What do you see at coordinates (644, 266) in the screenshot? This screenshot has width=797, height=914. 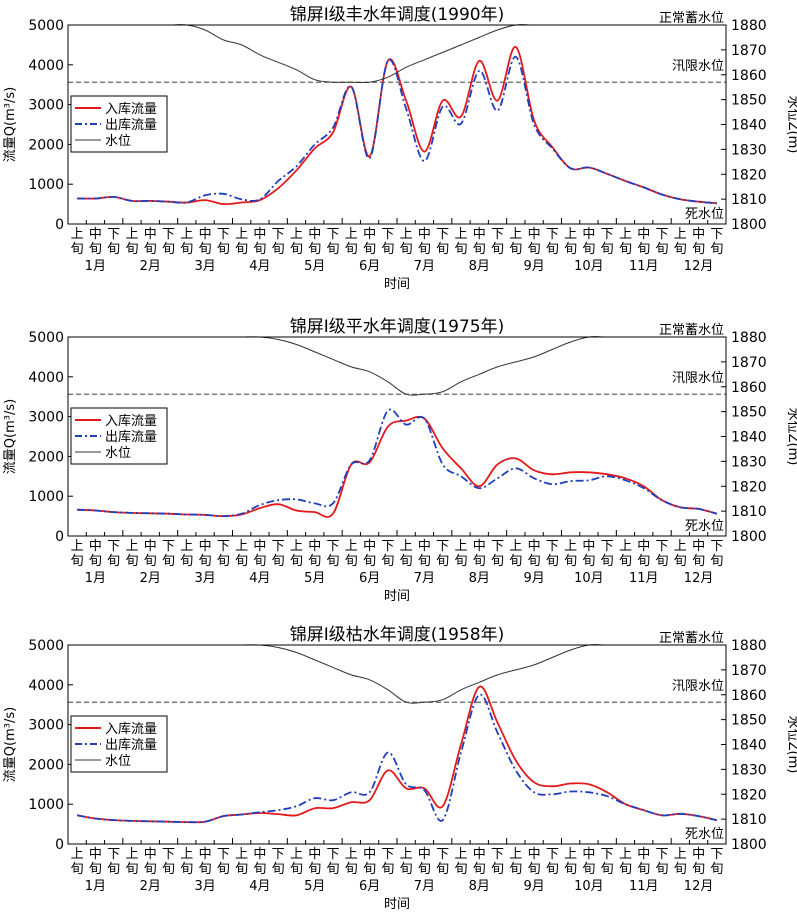 I see `x-tick-label-month: 11月` at bounding box center [644, 266].